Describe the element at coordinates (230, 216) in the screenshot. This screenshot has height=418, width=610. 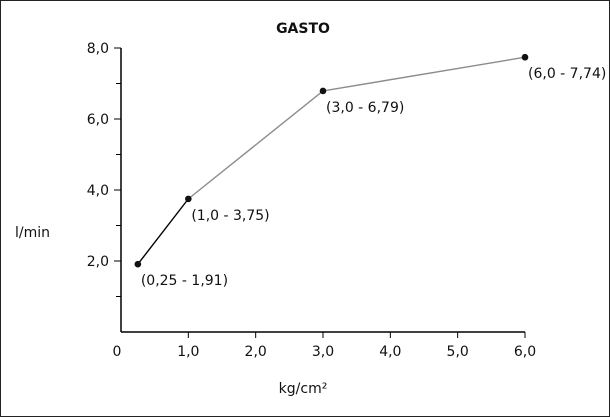
I see `data-label: (1,0 - 3,75)` at that location.